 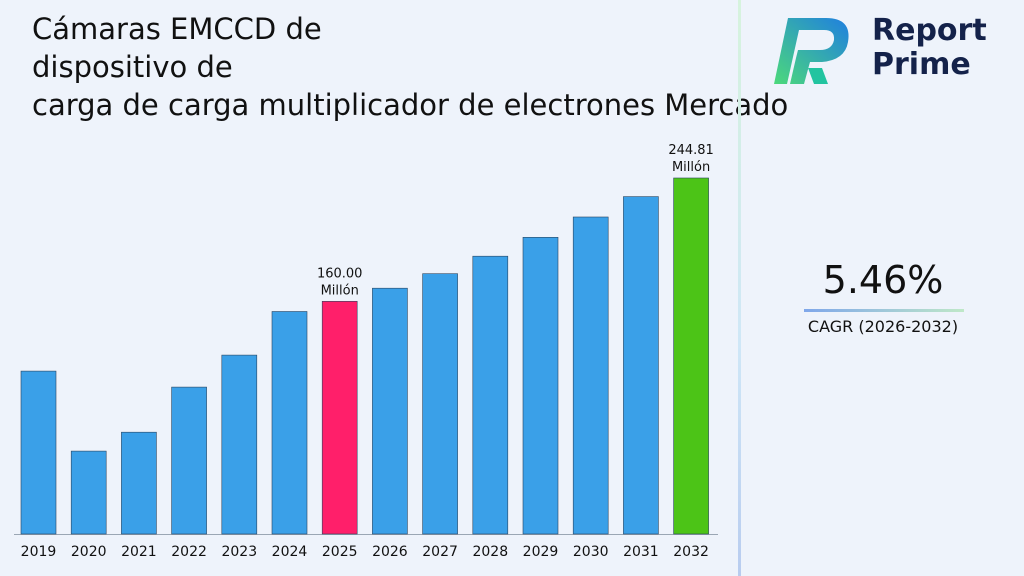 What do you see at coordinates (289, 423) in the screenshot?
I see `bar-2024` at bounding box center [289, 423].